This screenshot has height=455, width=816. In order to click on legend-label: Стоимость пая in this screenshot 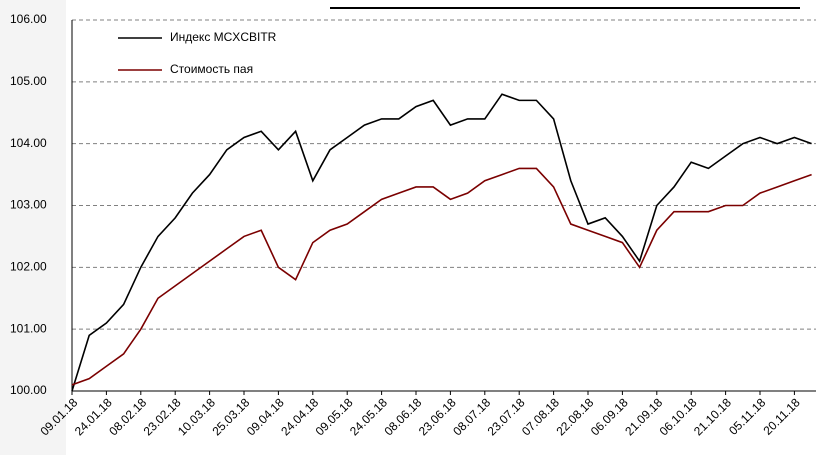, I will do `click(211, 69)`.